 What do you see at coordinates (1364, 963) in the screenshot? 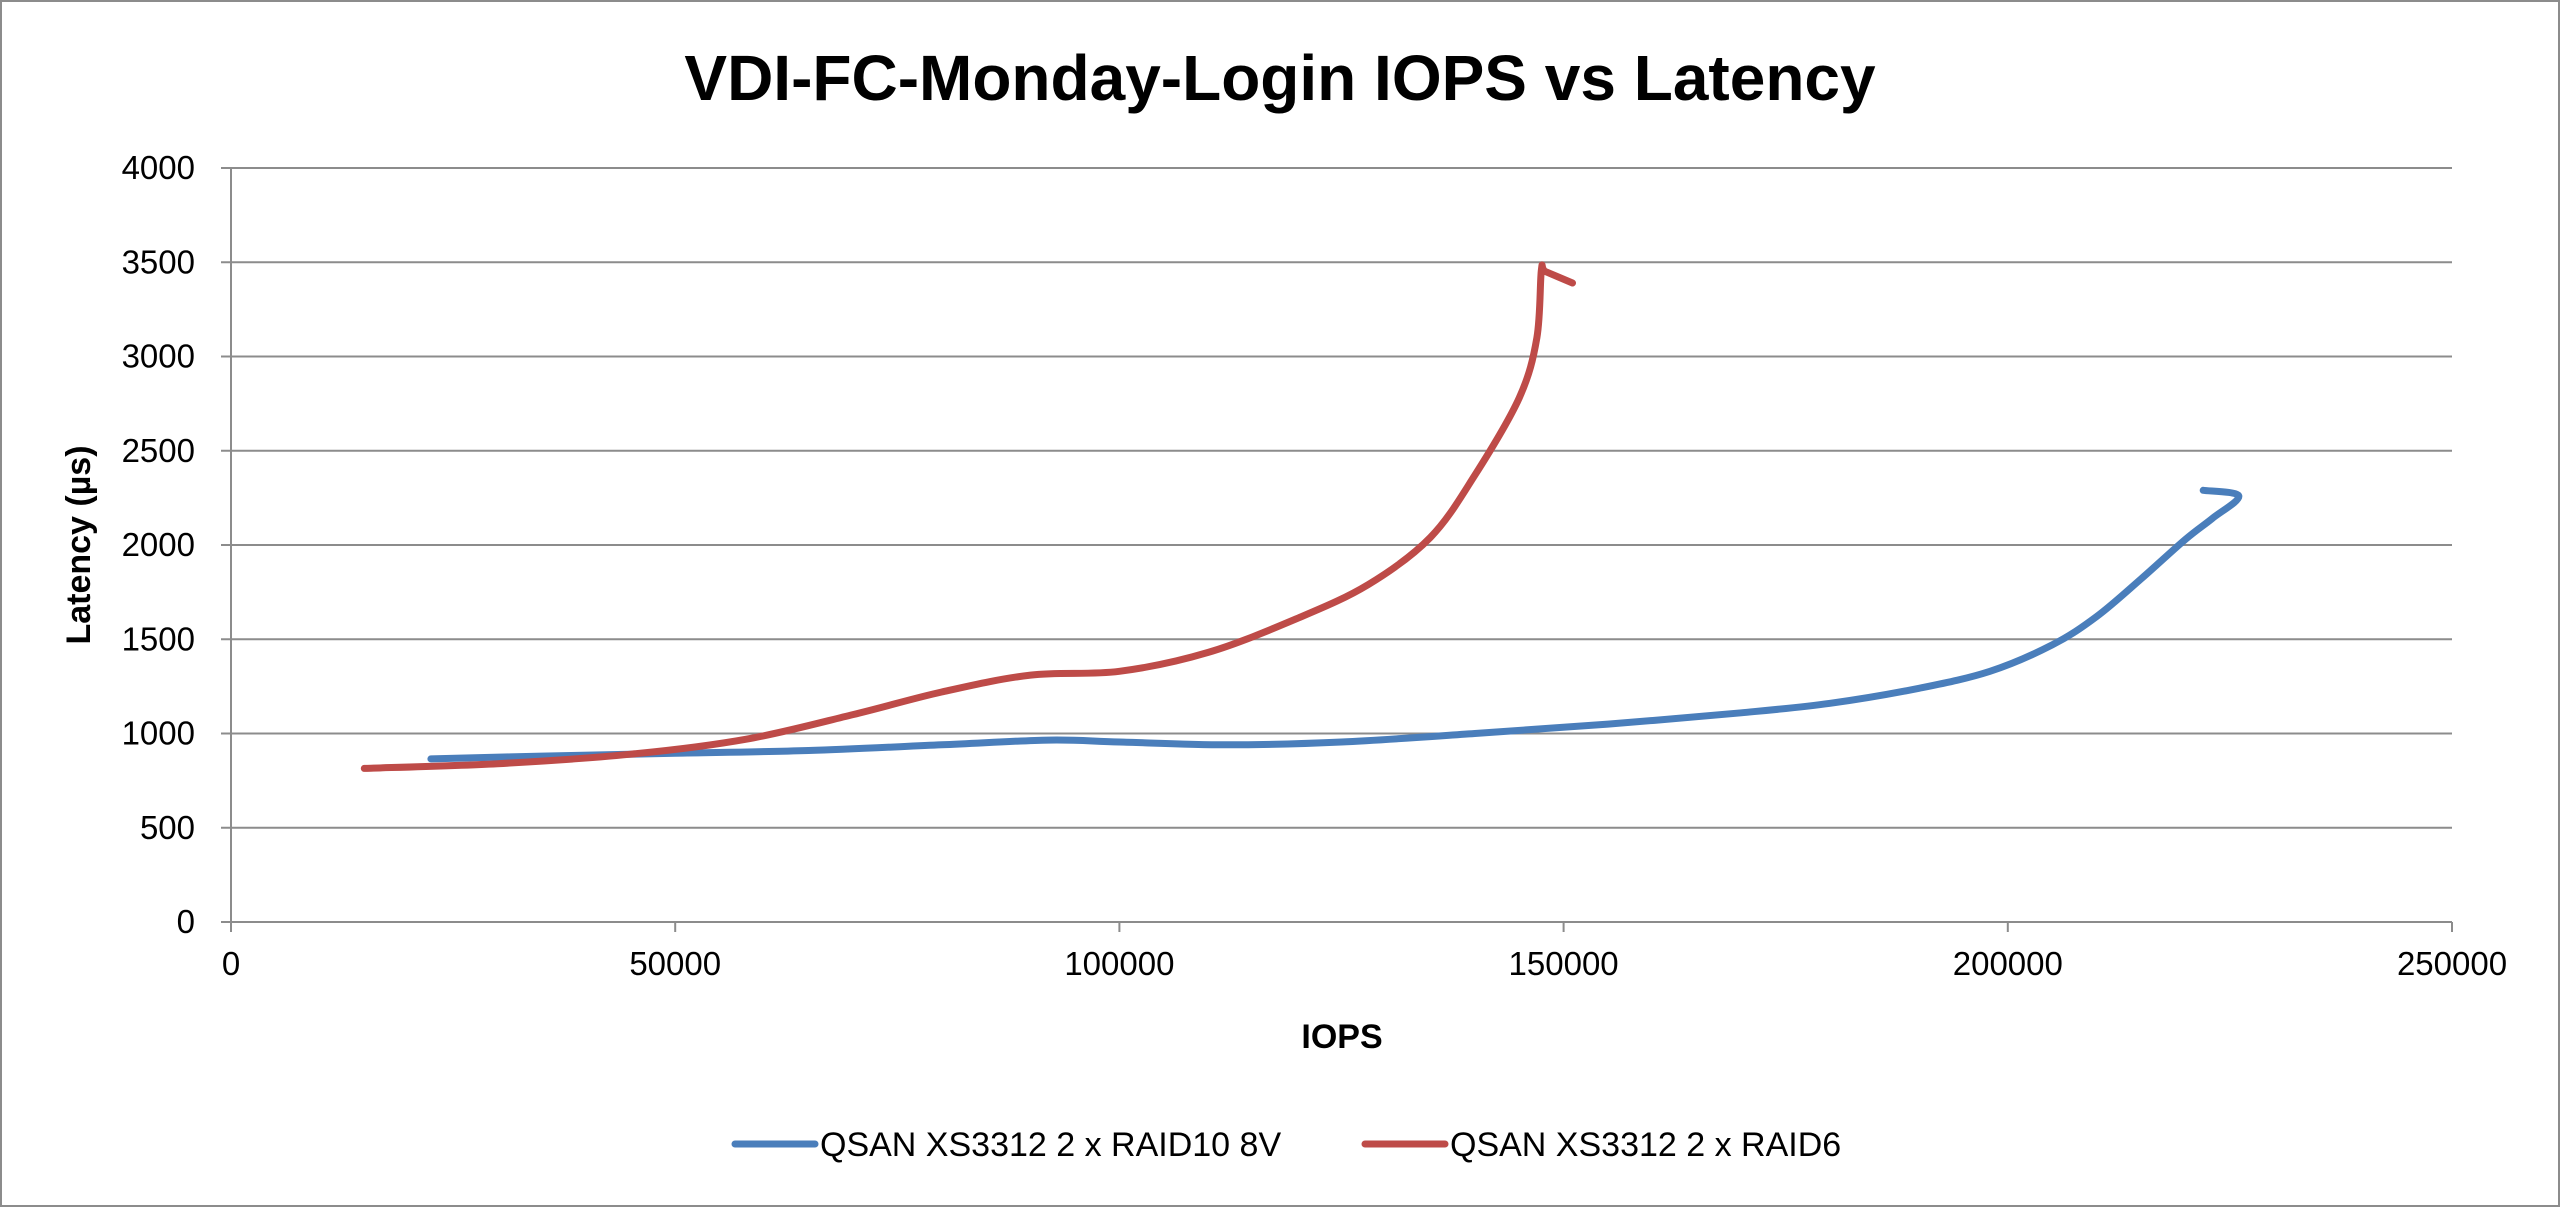
I see `x-tick-labels: 0 50000 100000 150000 200000 250000` at bounding box center [1364, 963].